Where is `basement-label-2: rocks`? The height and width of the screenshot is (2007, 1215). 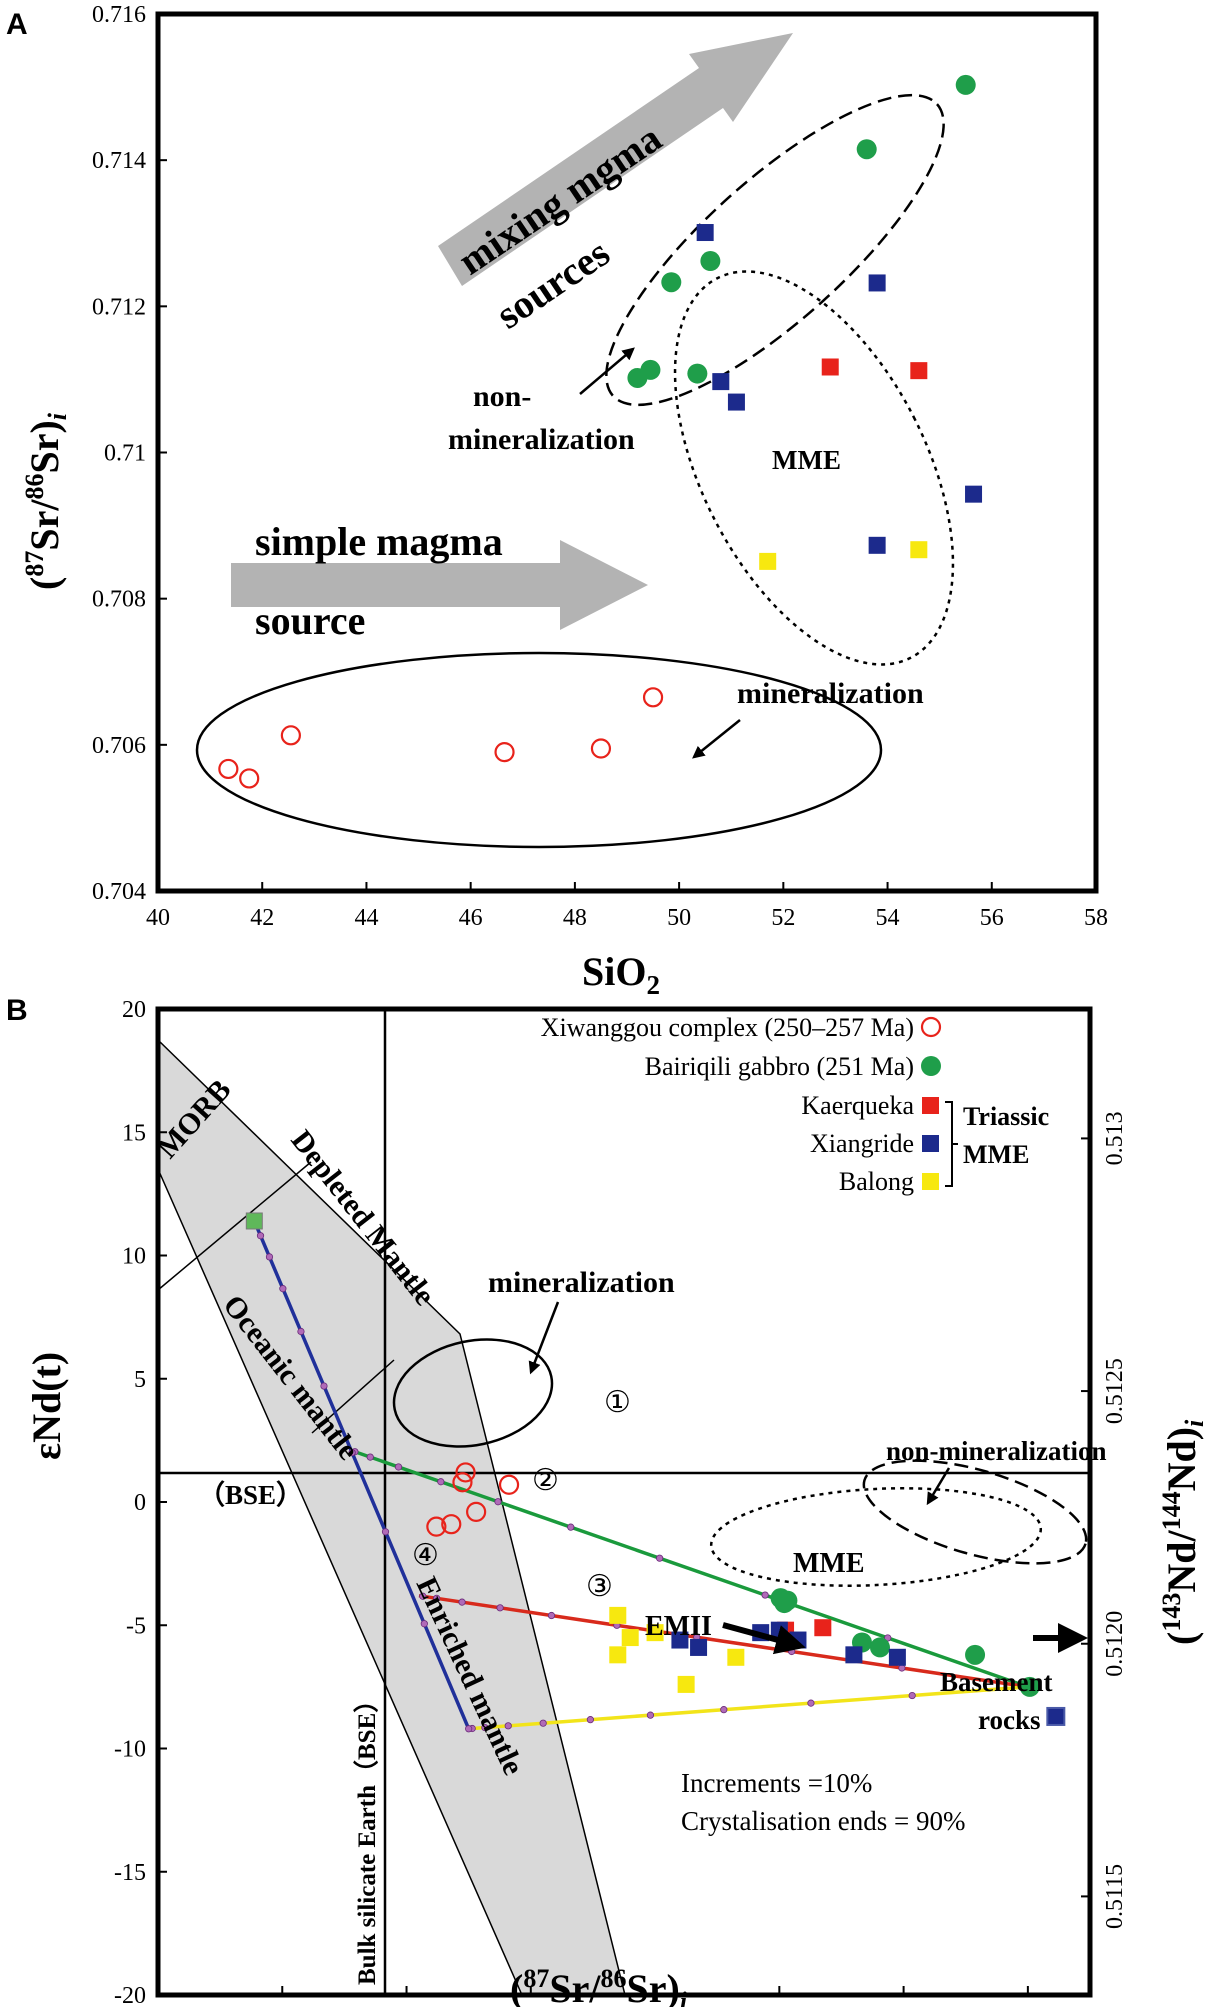 basement-label-2: rocks is located at coordinates (1009, 1720).